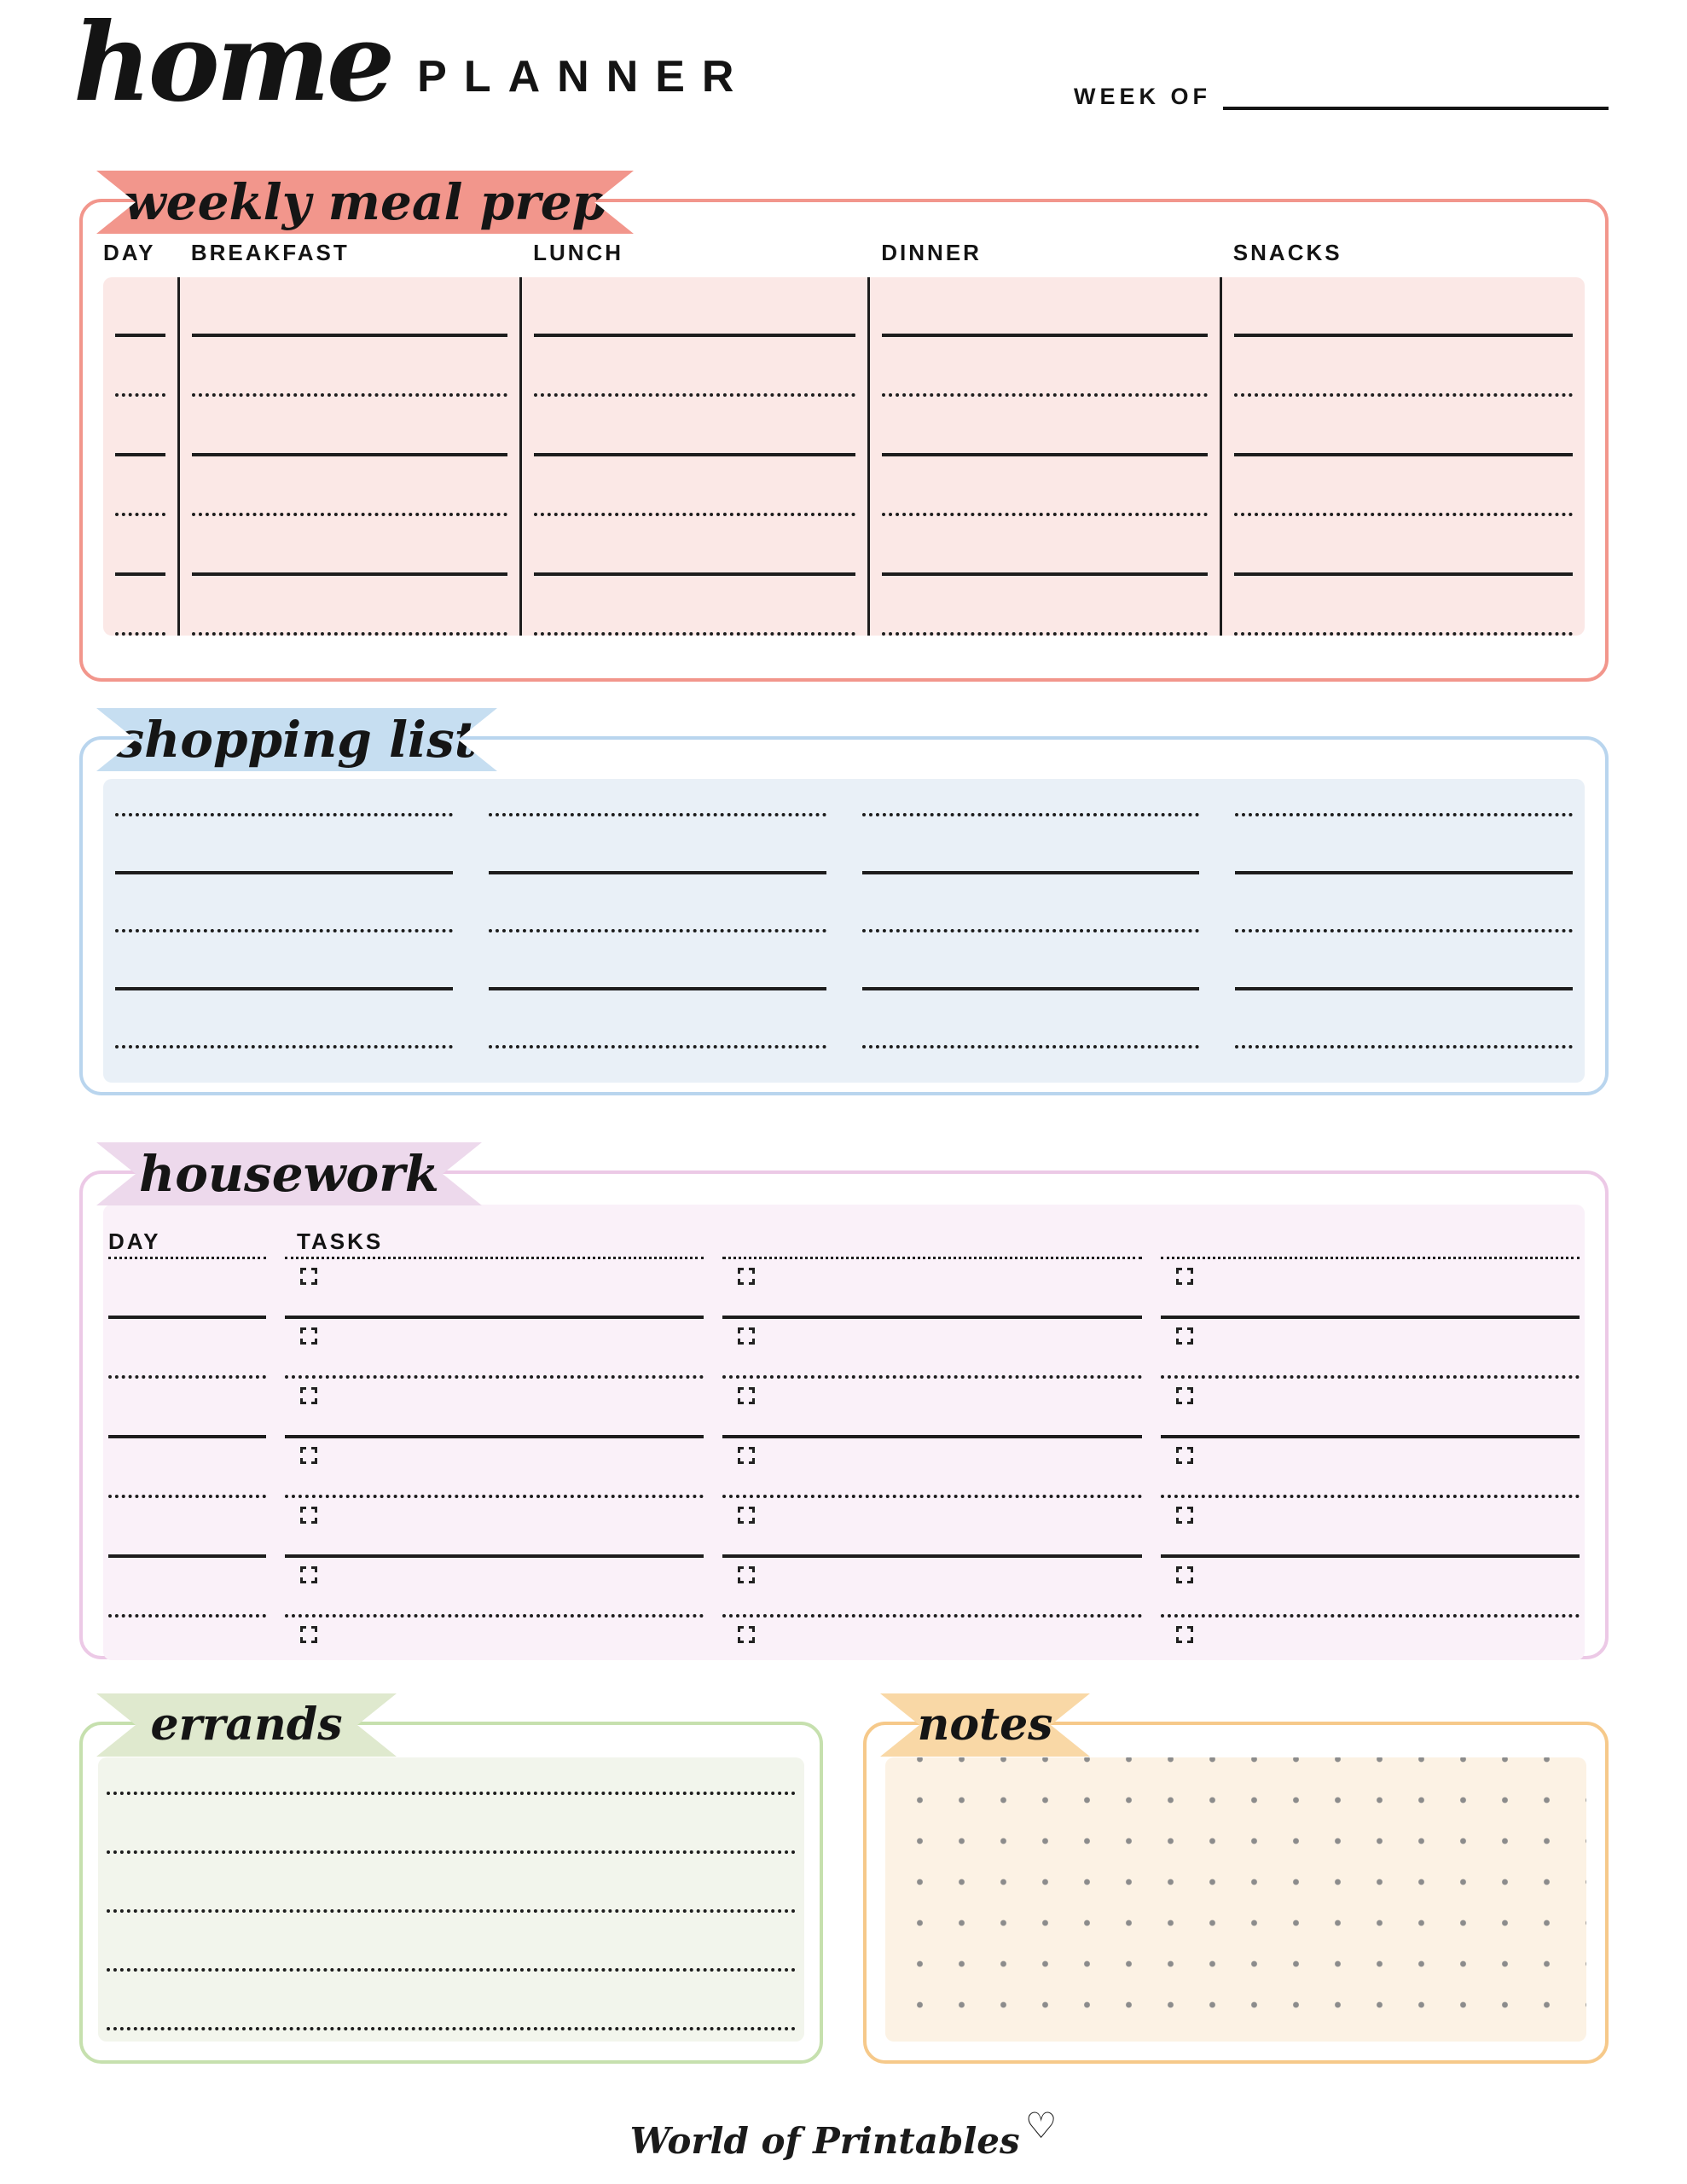 The width and height of the screenshot is (1687, 2184). I want to click on week-of-input-line, so click(1416, 97).